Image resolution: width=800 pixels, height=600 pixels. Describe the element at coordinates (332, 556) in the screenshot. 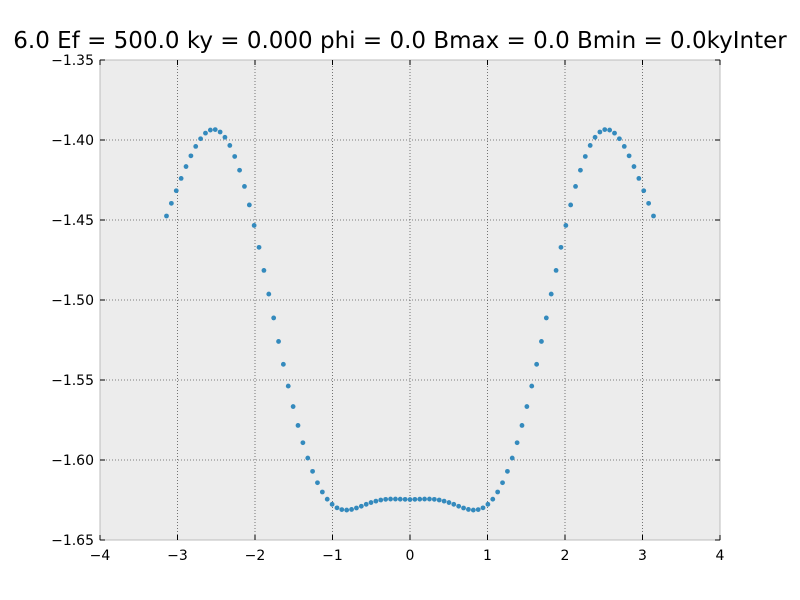

I see `x-tick-label: −1` at that location.